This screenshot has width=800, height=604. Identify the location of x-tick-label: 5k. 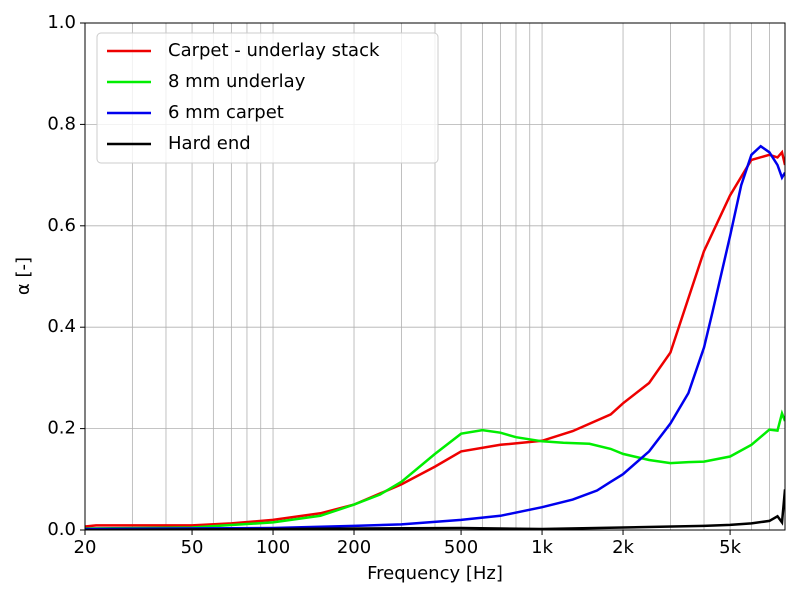
(730, 547).